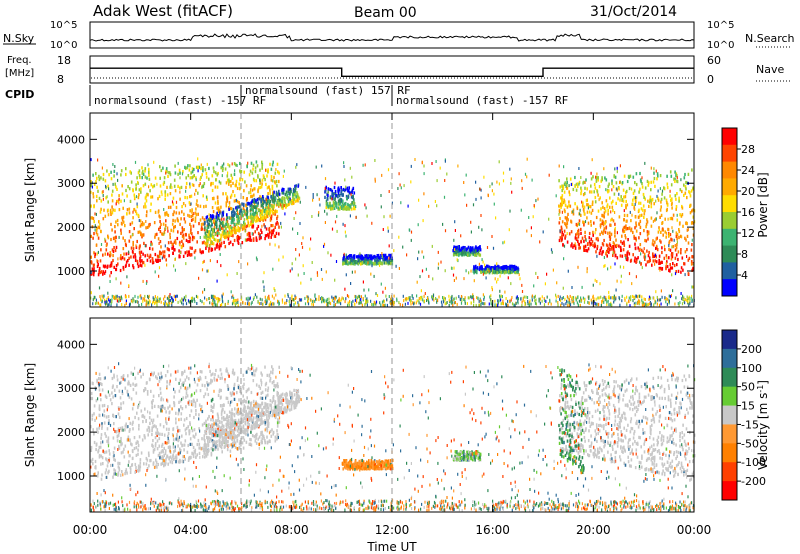  I want to click on freq-label-1: Freq., so click(19, 60).